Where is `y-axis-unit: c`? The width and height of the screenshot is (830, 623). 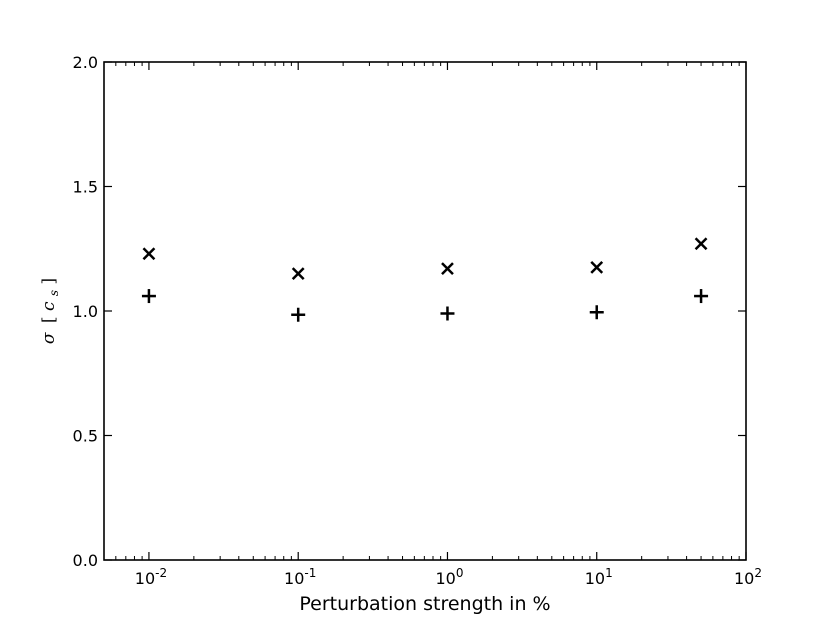
y-axis-unit: c is located at coordinates (49, 306).